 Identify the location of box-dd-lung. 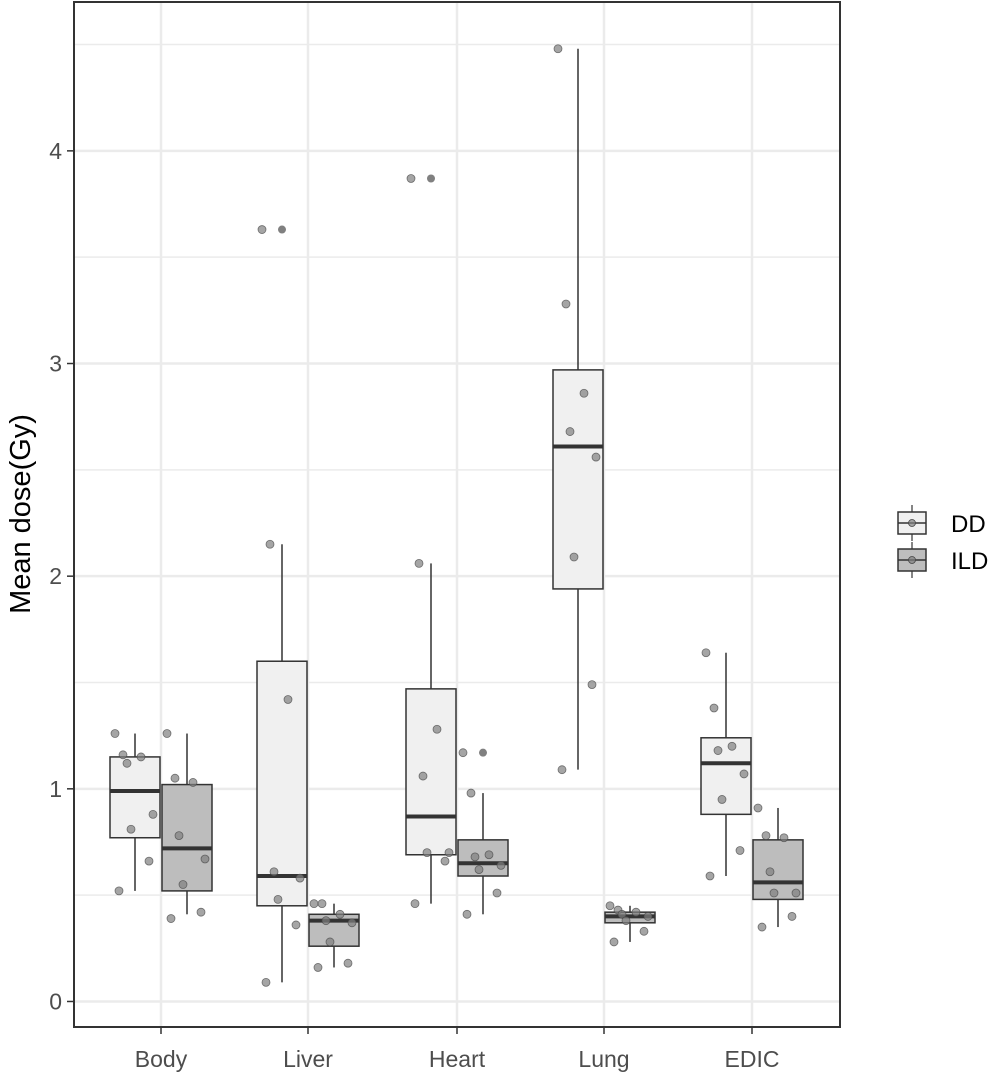
(578, 479).